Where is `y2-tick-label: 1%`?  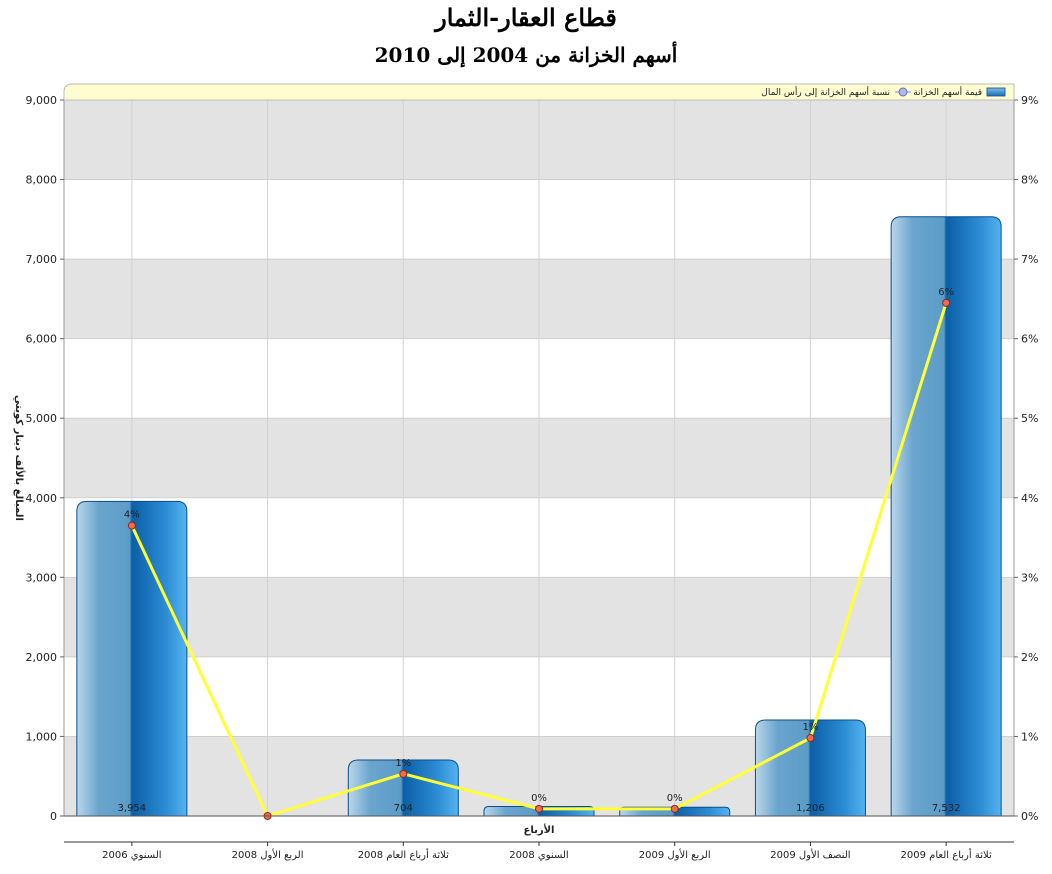 y2-tick-label: 1% is located at coordinates (1029, 736).